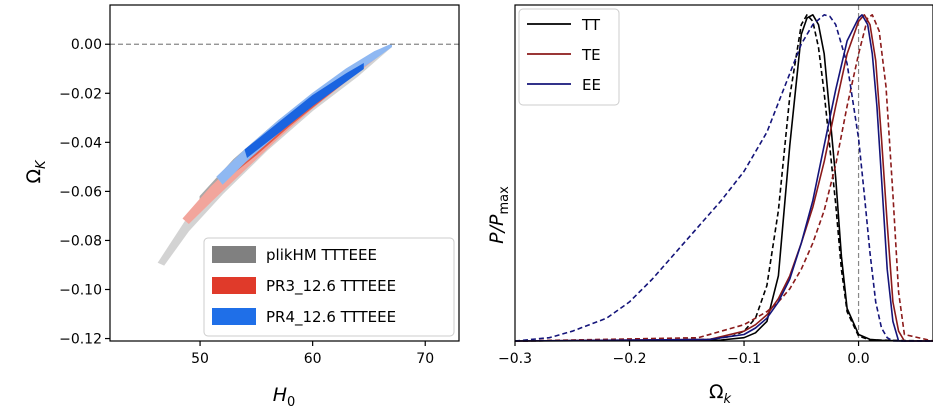 The width and height of the screenshot is (933, 410). Describe the element at coordinates (684, 354) in the screenshot. I see `right-axes: −0.3 −0.2 −0.1 0.0` at that location.